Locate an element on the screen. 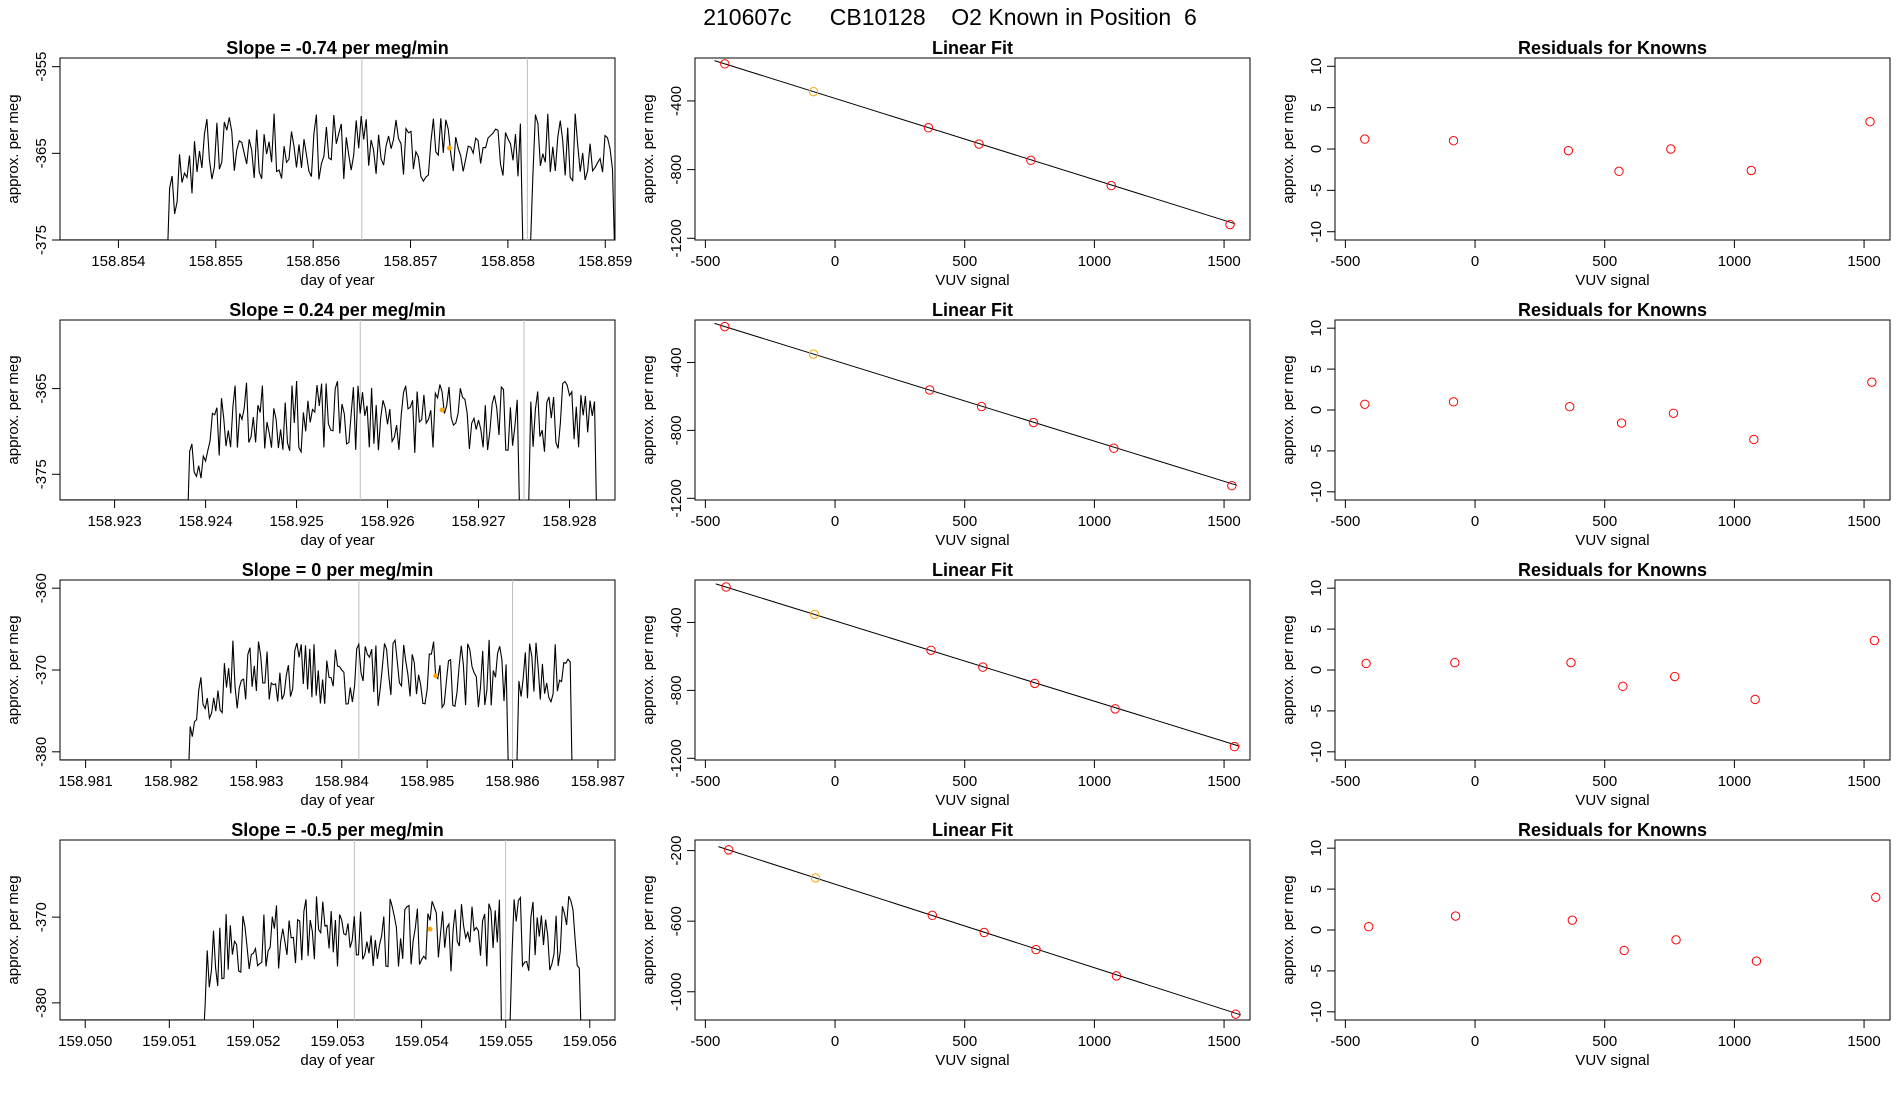 This screenshot has height=1100, width=1900. y-tick-label: -400 is located at coordinates (676, 362).